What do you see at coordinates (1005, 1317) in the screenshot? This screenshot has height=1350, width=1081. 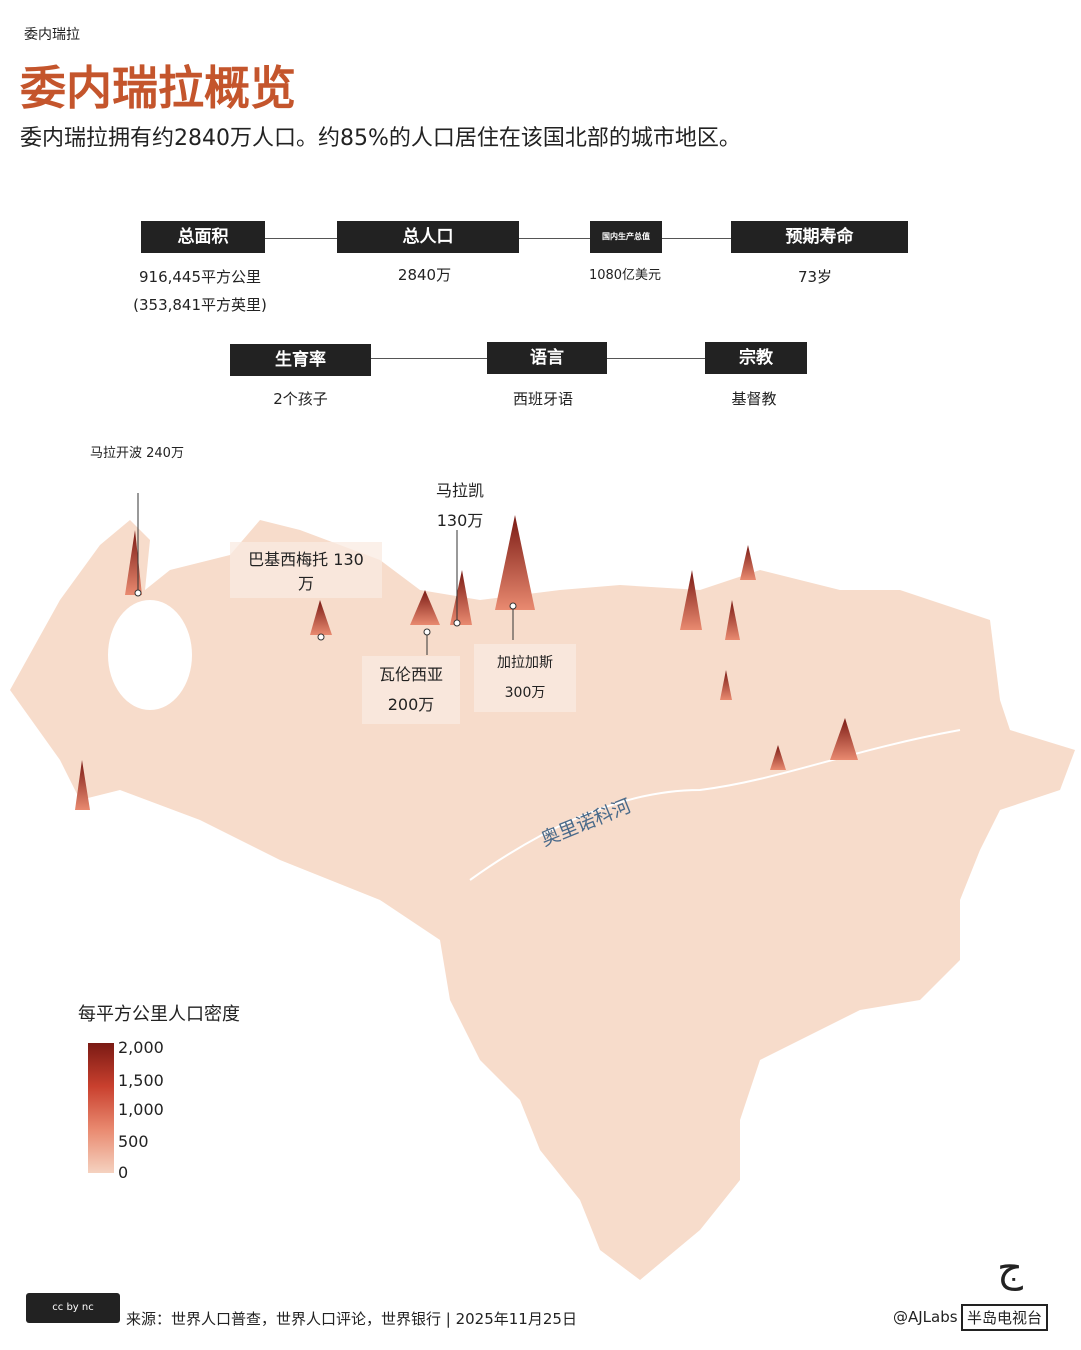 I see `brand: 半岛电视台` at bounding box center [1005, 1317].